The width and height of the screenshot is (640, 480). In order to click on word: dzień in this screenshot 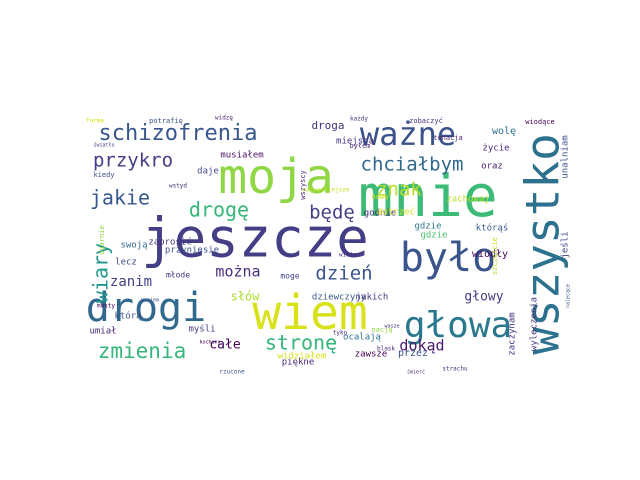, I will do `click(343, 274)`.